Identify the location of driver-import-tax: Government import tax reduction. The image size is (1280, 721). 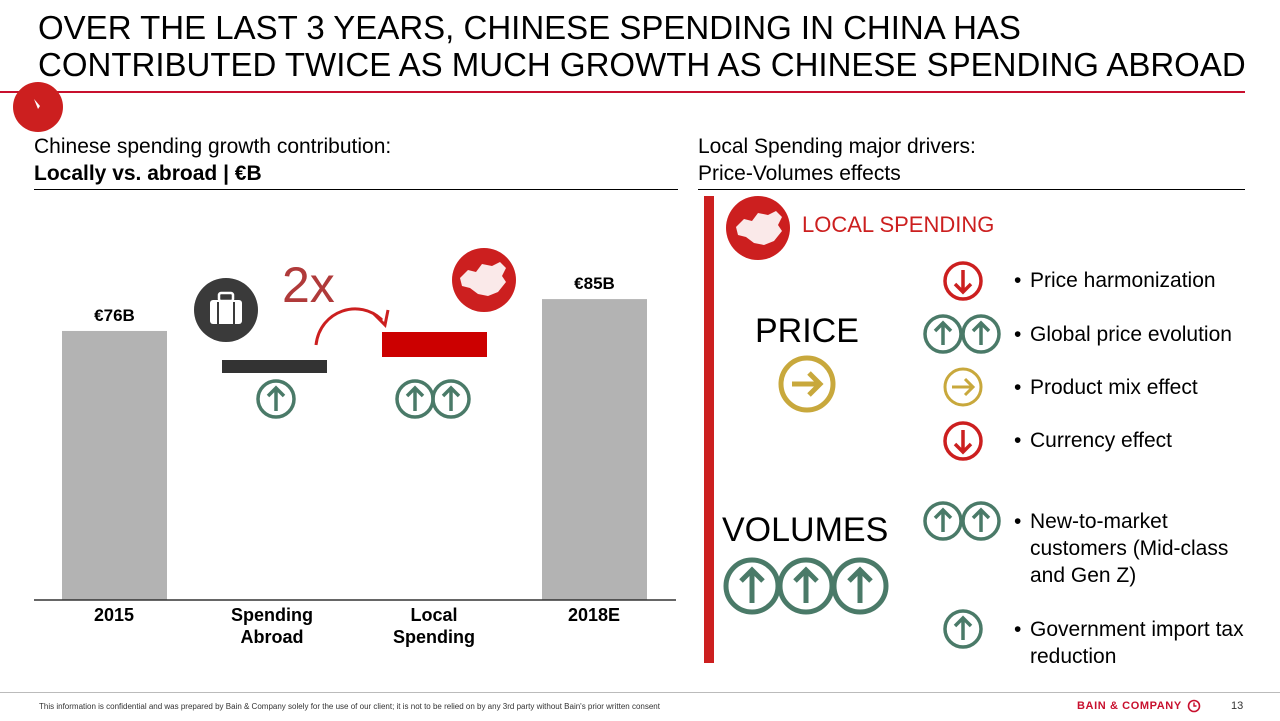
(1129, 643).